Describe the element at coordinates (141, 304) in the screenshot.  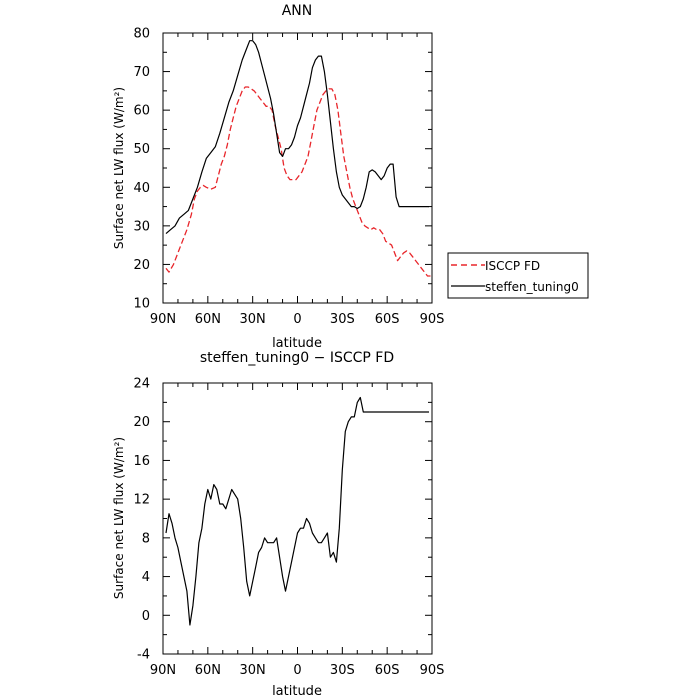
I see `top-ytick-label: 10` at that location.